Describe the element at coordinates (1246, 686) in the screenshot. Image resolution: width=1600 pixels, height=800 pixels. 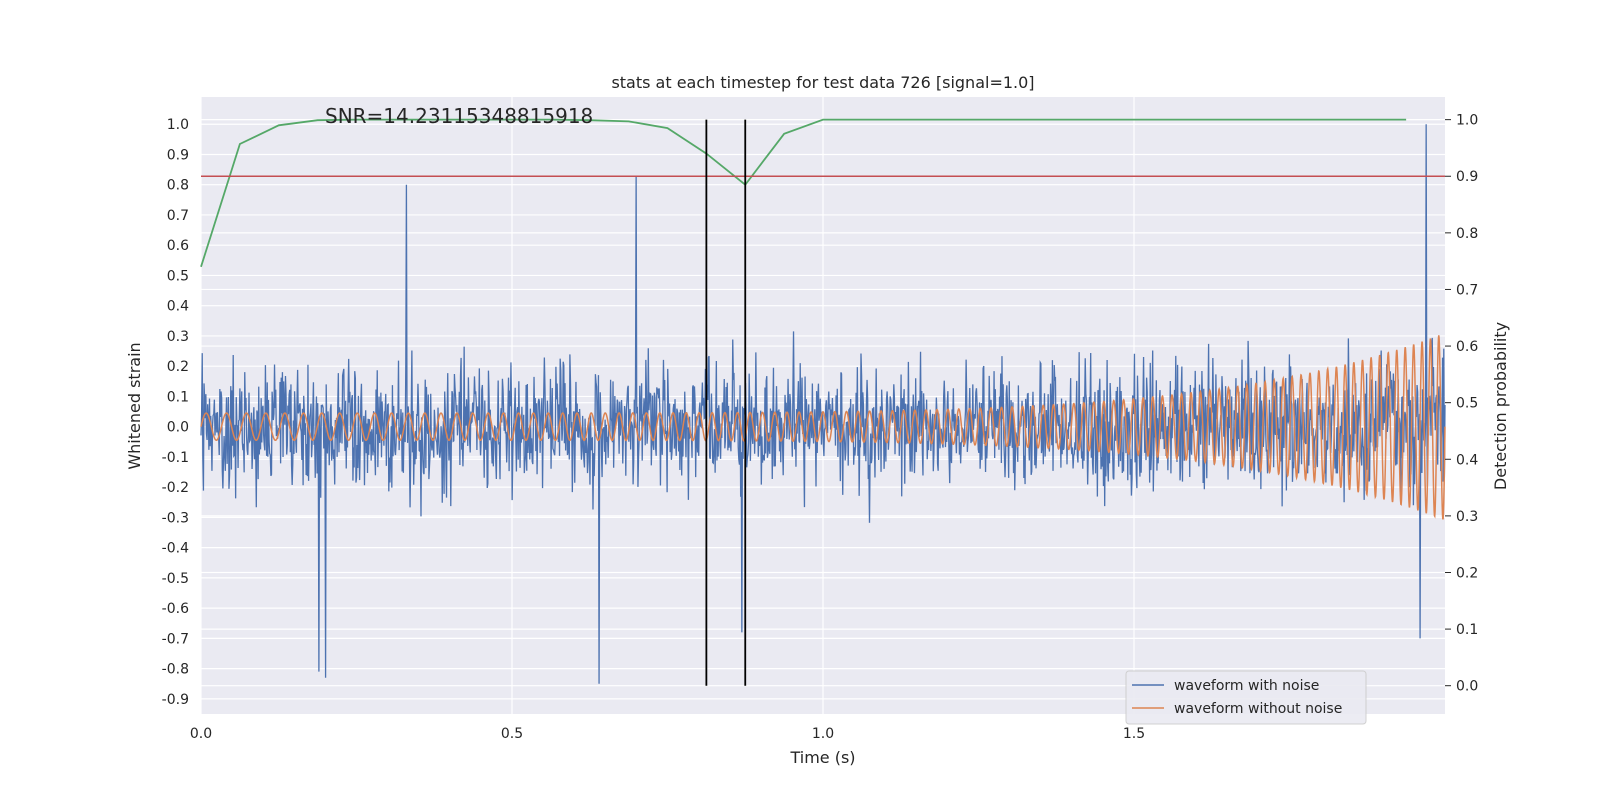
I see `legend-label-noisy: waveform with noise` at that location.